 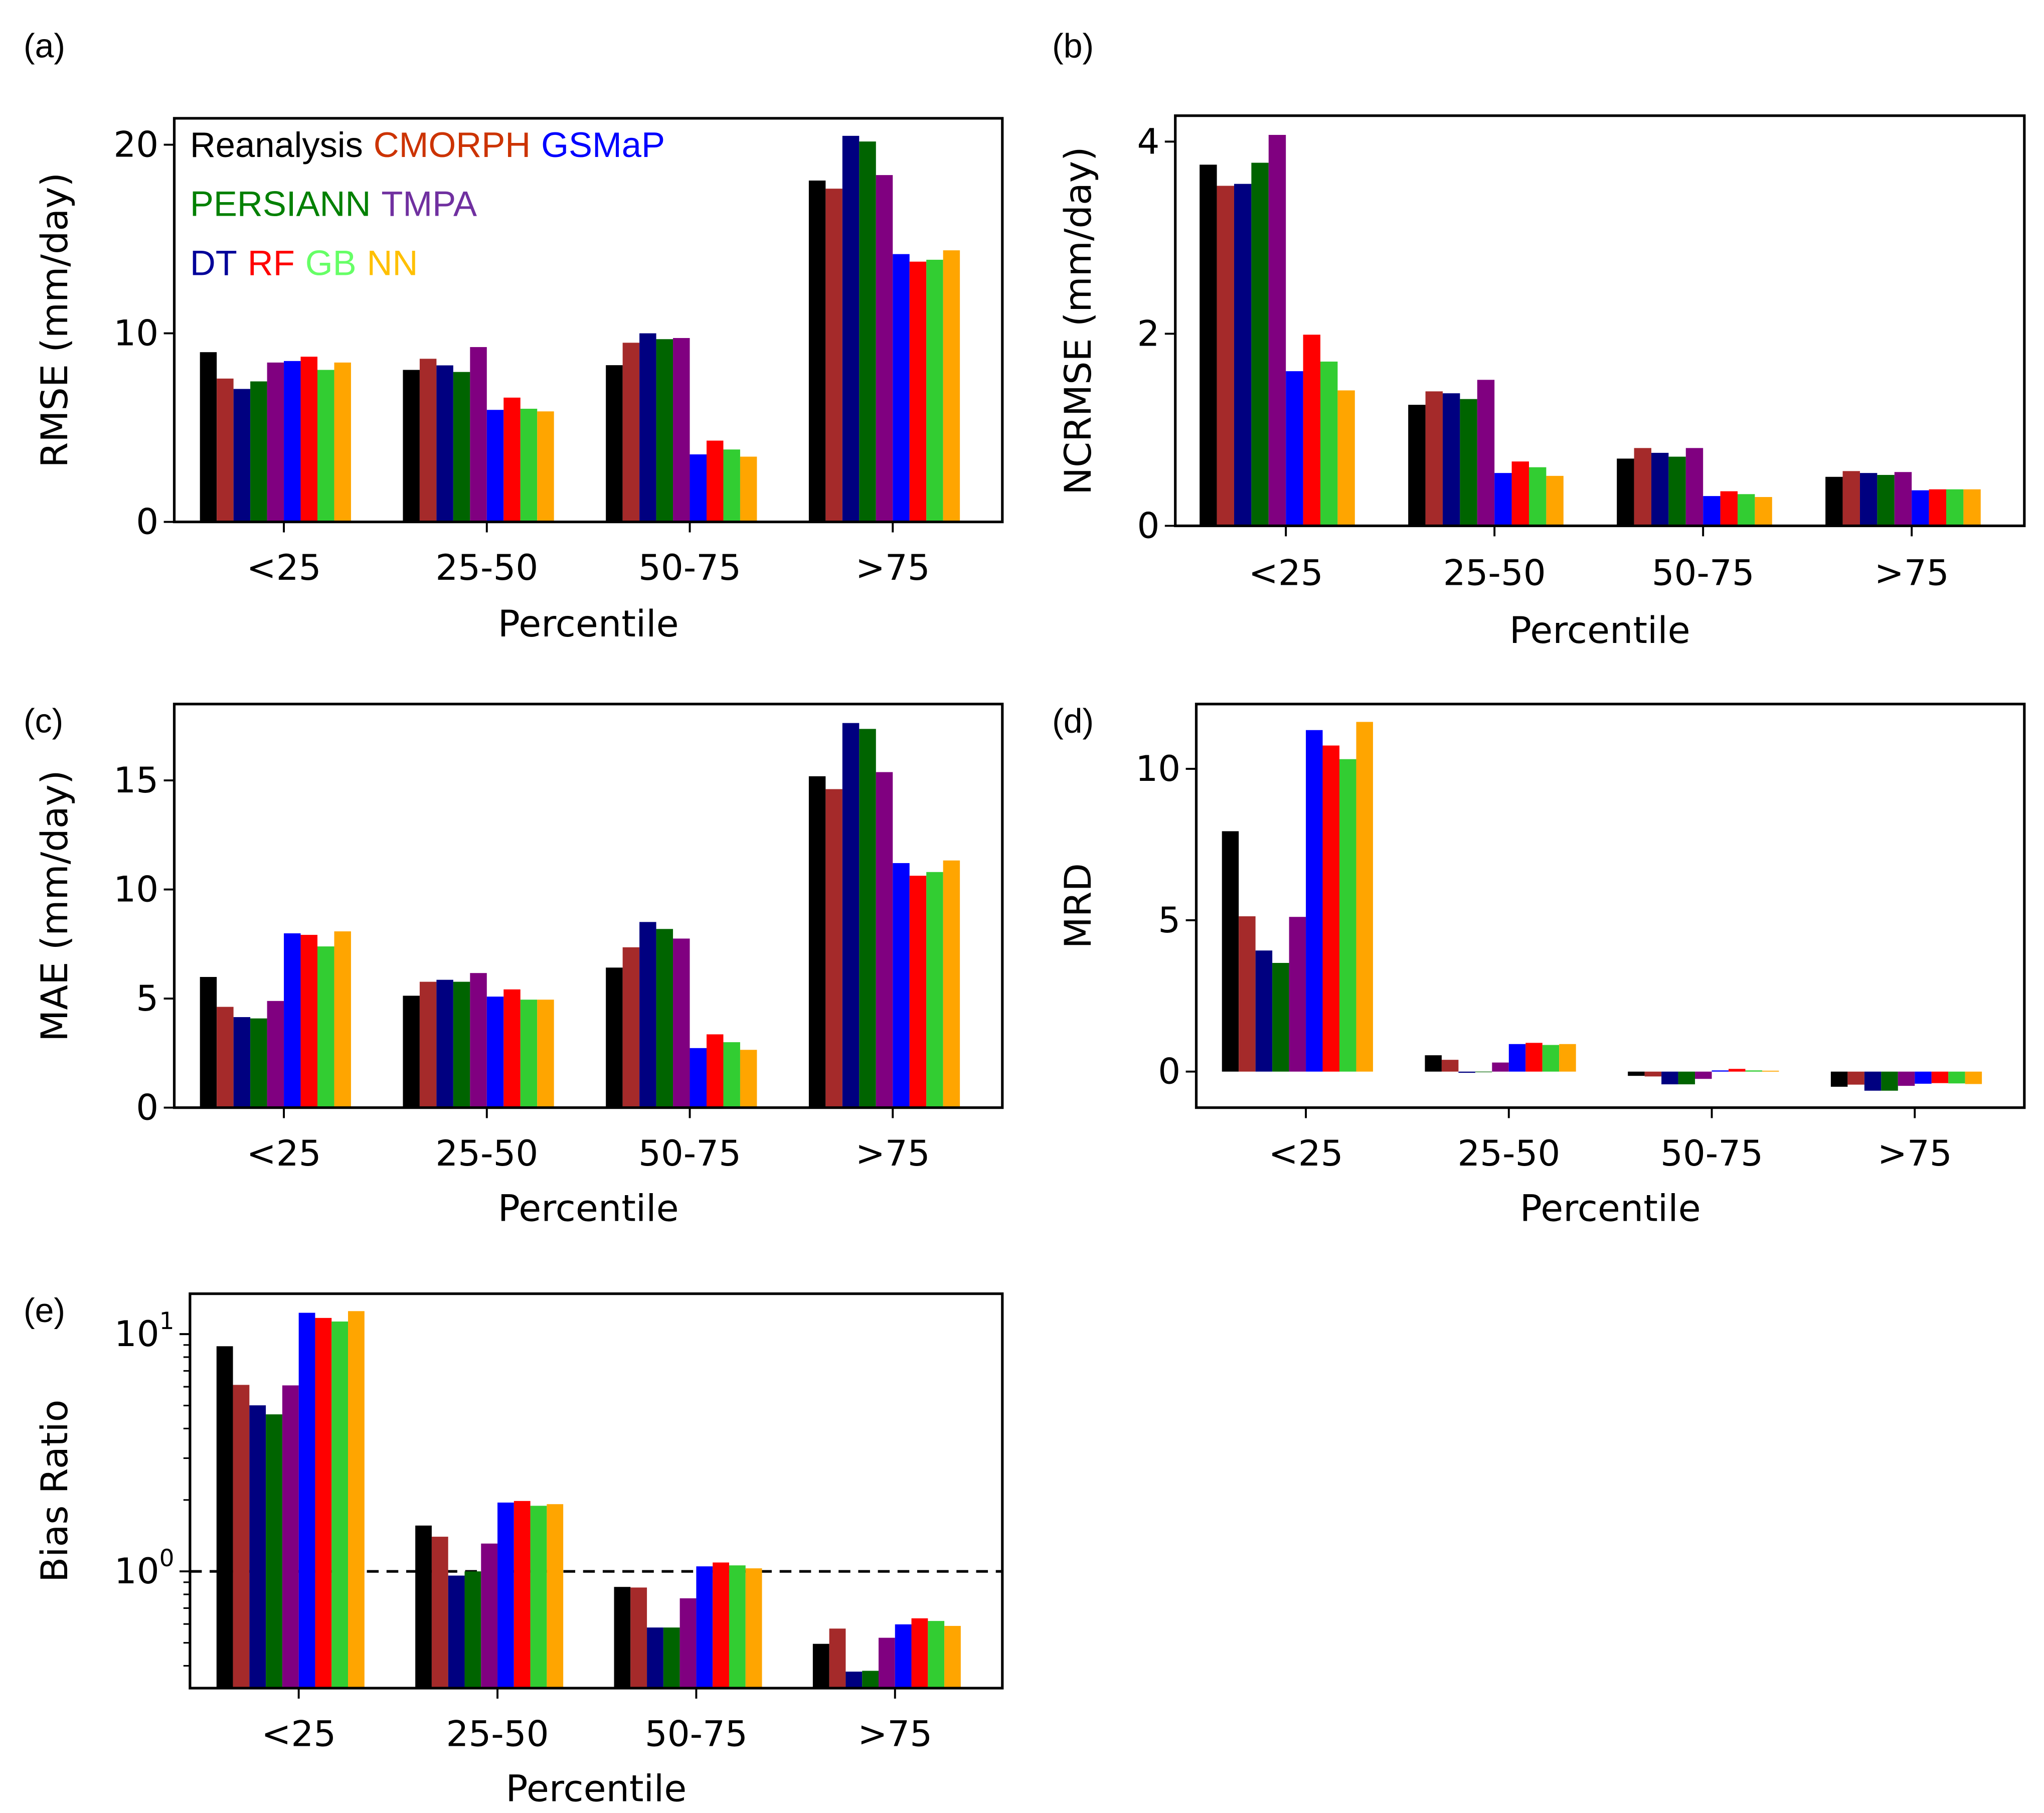 I want to click on y-tick-label: 5, so click(x=147, y=998).